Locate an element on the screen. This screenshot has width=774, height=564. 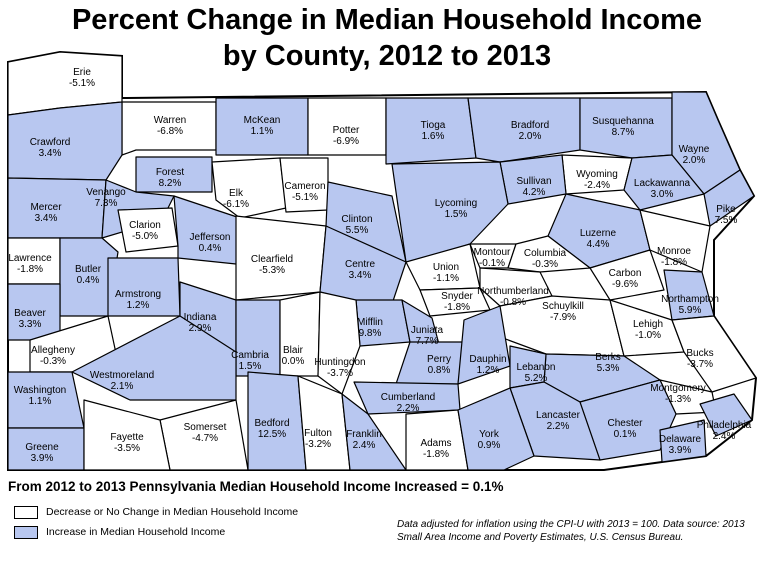
county-name-monroe: Monroe is located at coordinates (674, 251).